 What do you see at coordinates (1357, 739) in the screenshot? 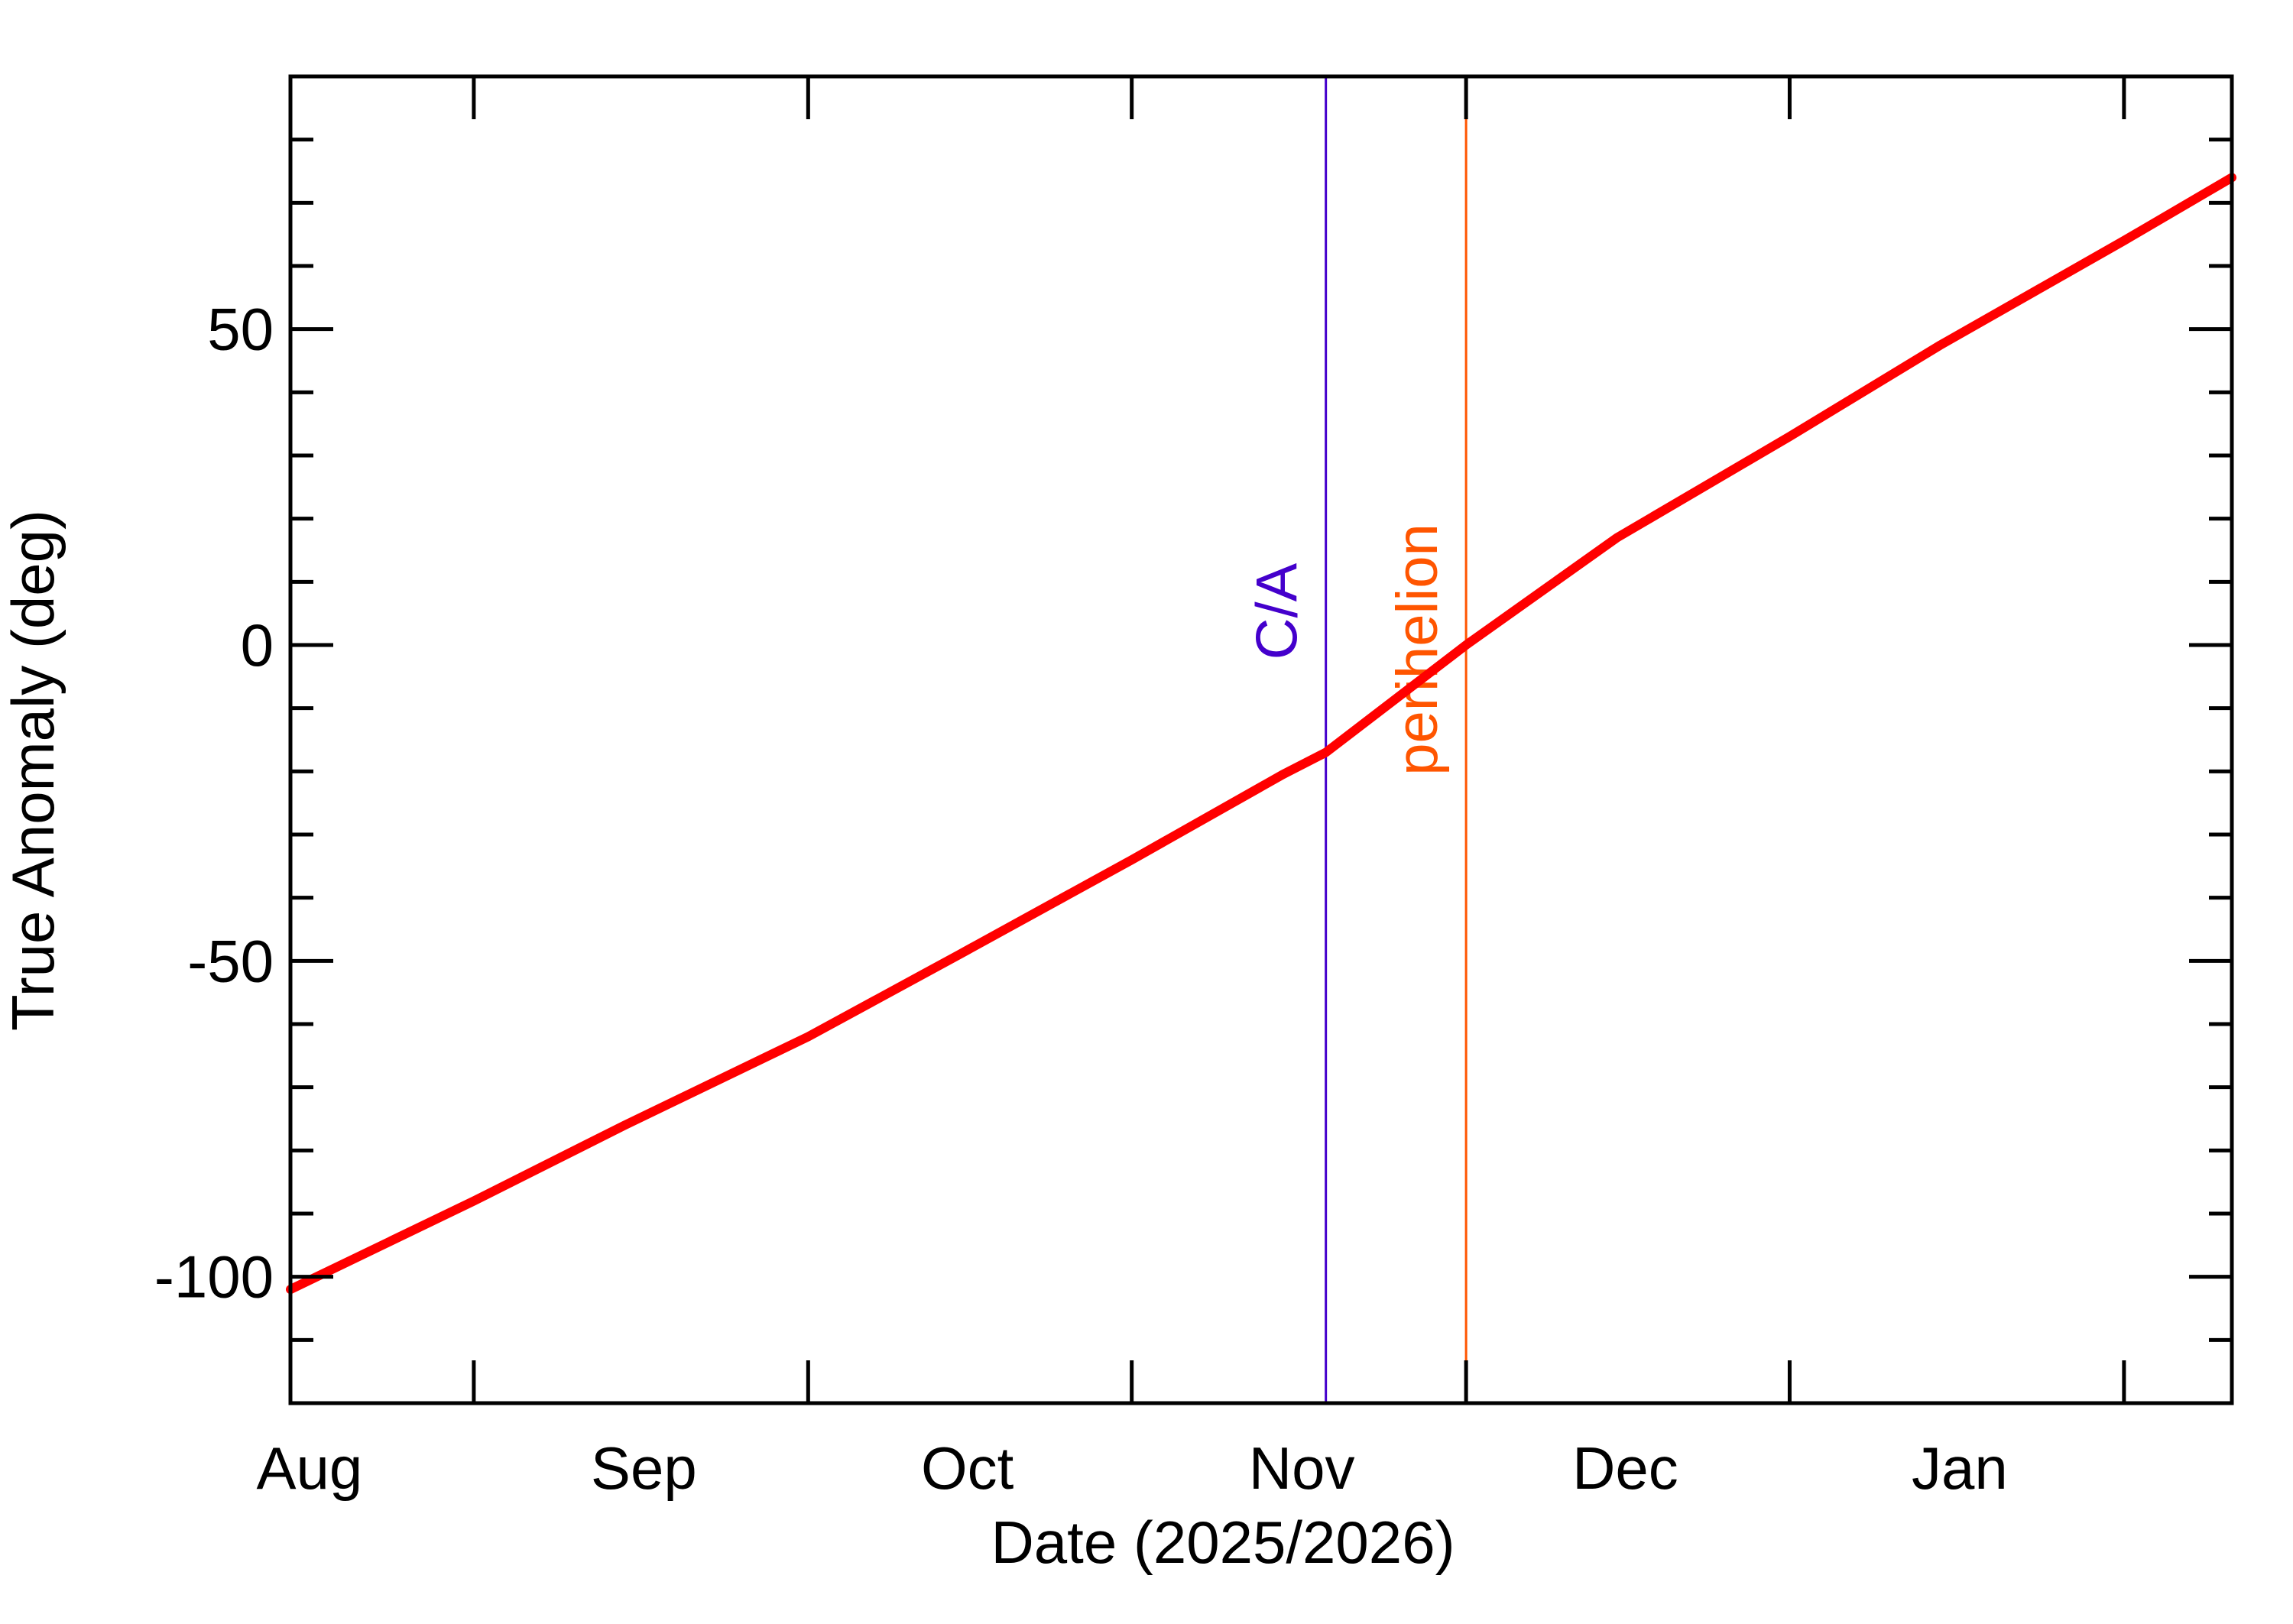
I see `event-markers: C/A perihelion` at bounding box center [1357, 739].